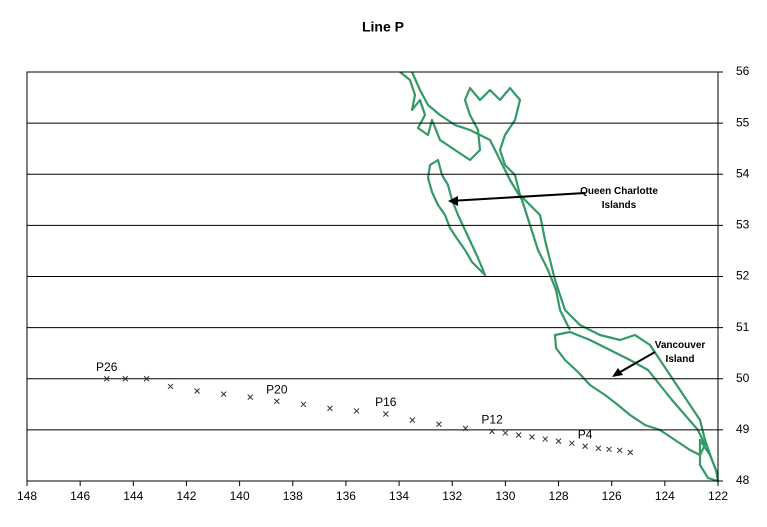 The image size is (767, 527). What do you see at coordinates (107, 367) in the screenshot?
I see `point-label: P26` at bounding box center [107, 367].